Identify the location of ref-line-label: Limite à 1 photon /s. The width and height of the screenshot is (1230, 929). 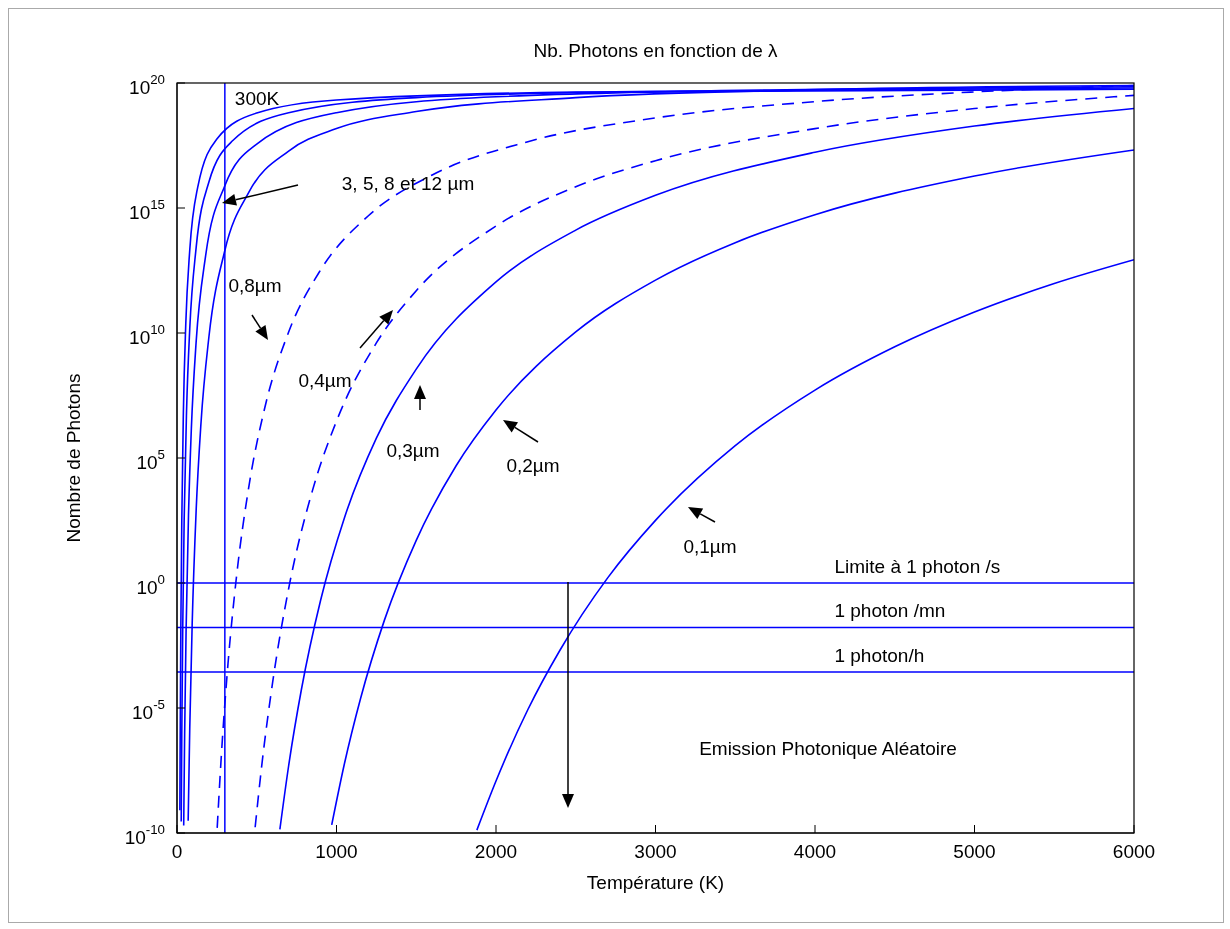
(917, 566).